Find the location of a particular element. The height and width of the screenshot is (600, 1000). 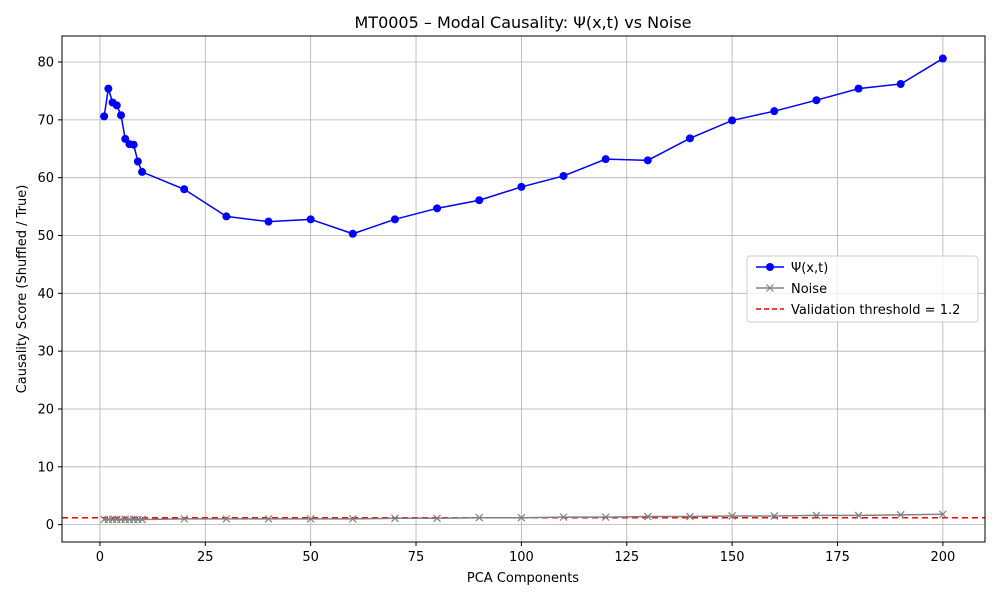

y-tick-label: 0 is located at coordinates (50, 525).